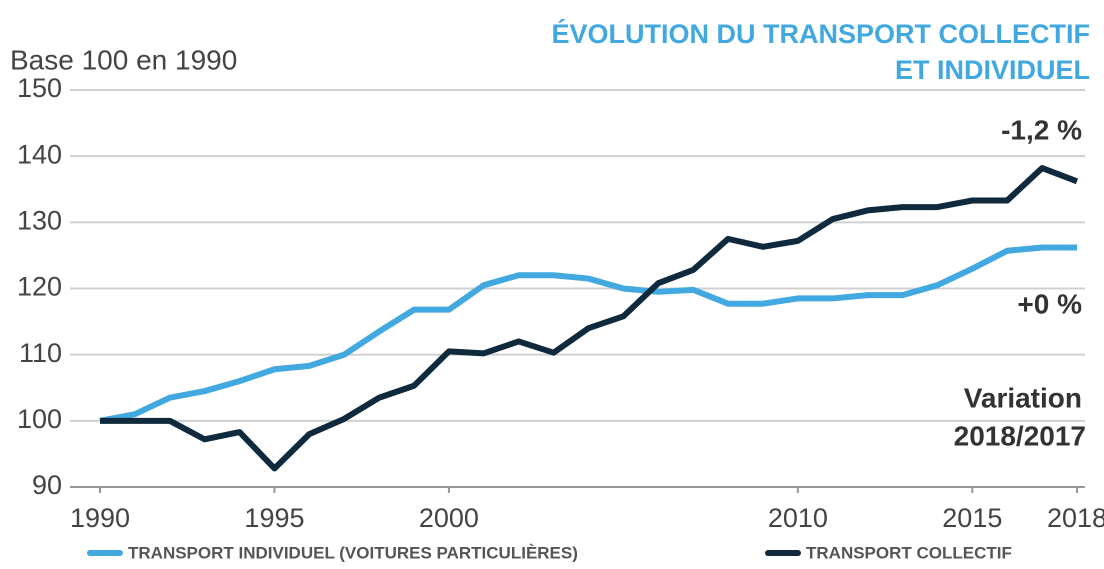  What do you see at coordinates (39, 287) in the screenshot?
I see `y-tick-label: 120` at bounding box center [39, 287].